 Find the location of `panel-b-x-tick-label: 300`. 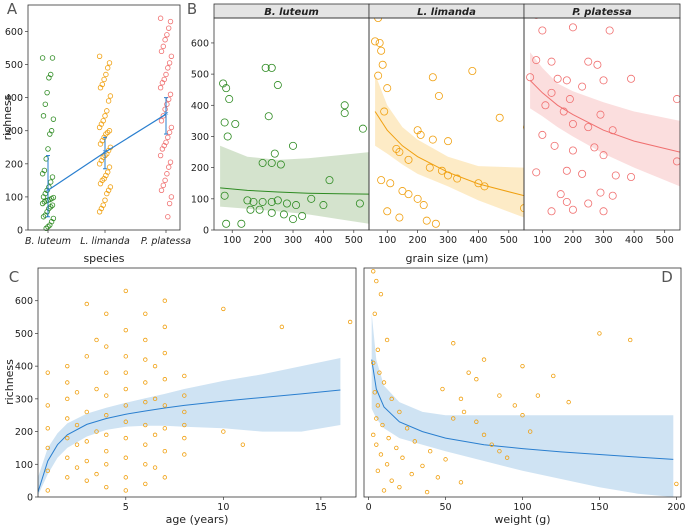

panel-b-x-tick-label: 300 is located at coordinates (603, 240).